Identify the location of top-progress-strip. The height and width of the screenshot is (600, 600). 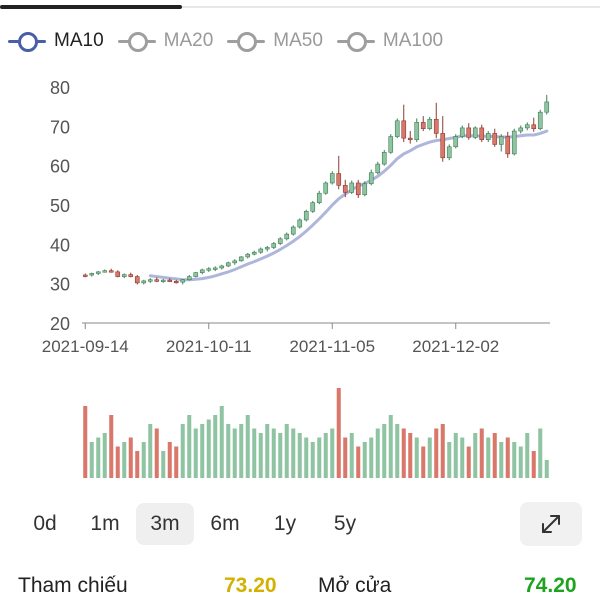
(300, 6).